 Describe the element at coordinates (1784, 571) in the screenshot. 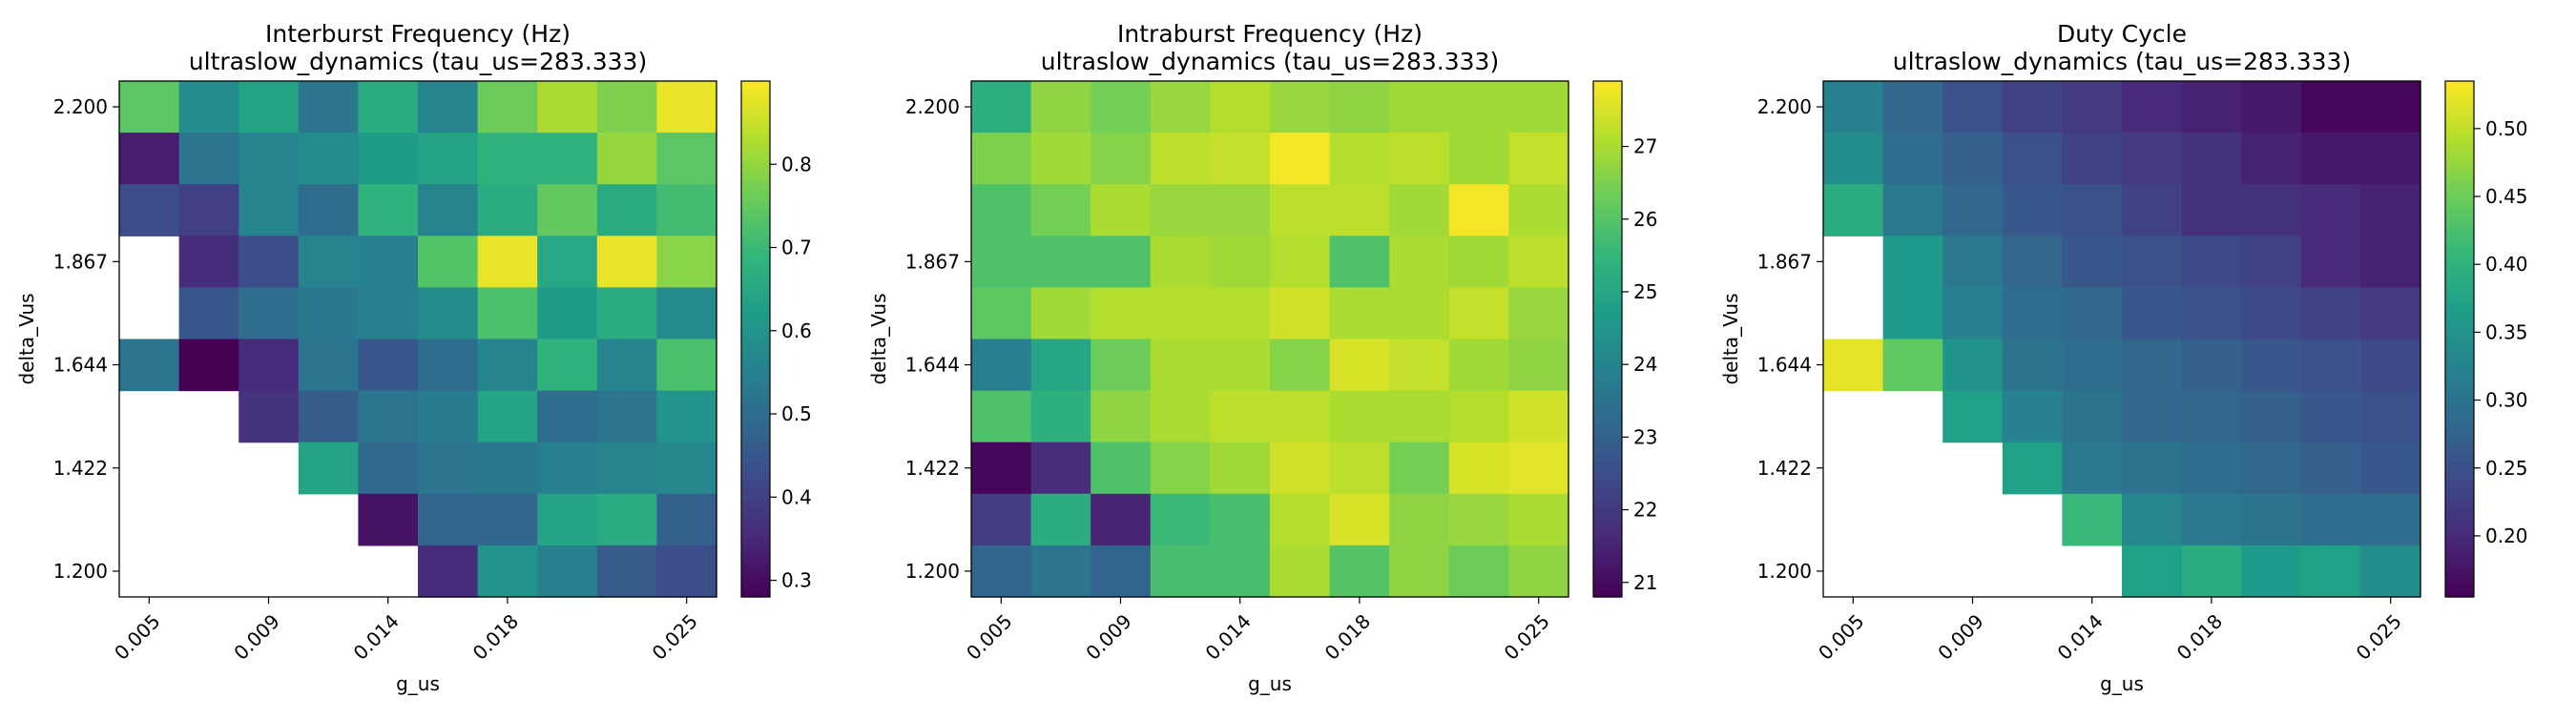

I see `y-tick-label: 1.200` at that location.